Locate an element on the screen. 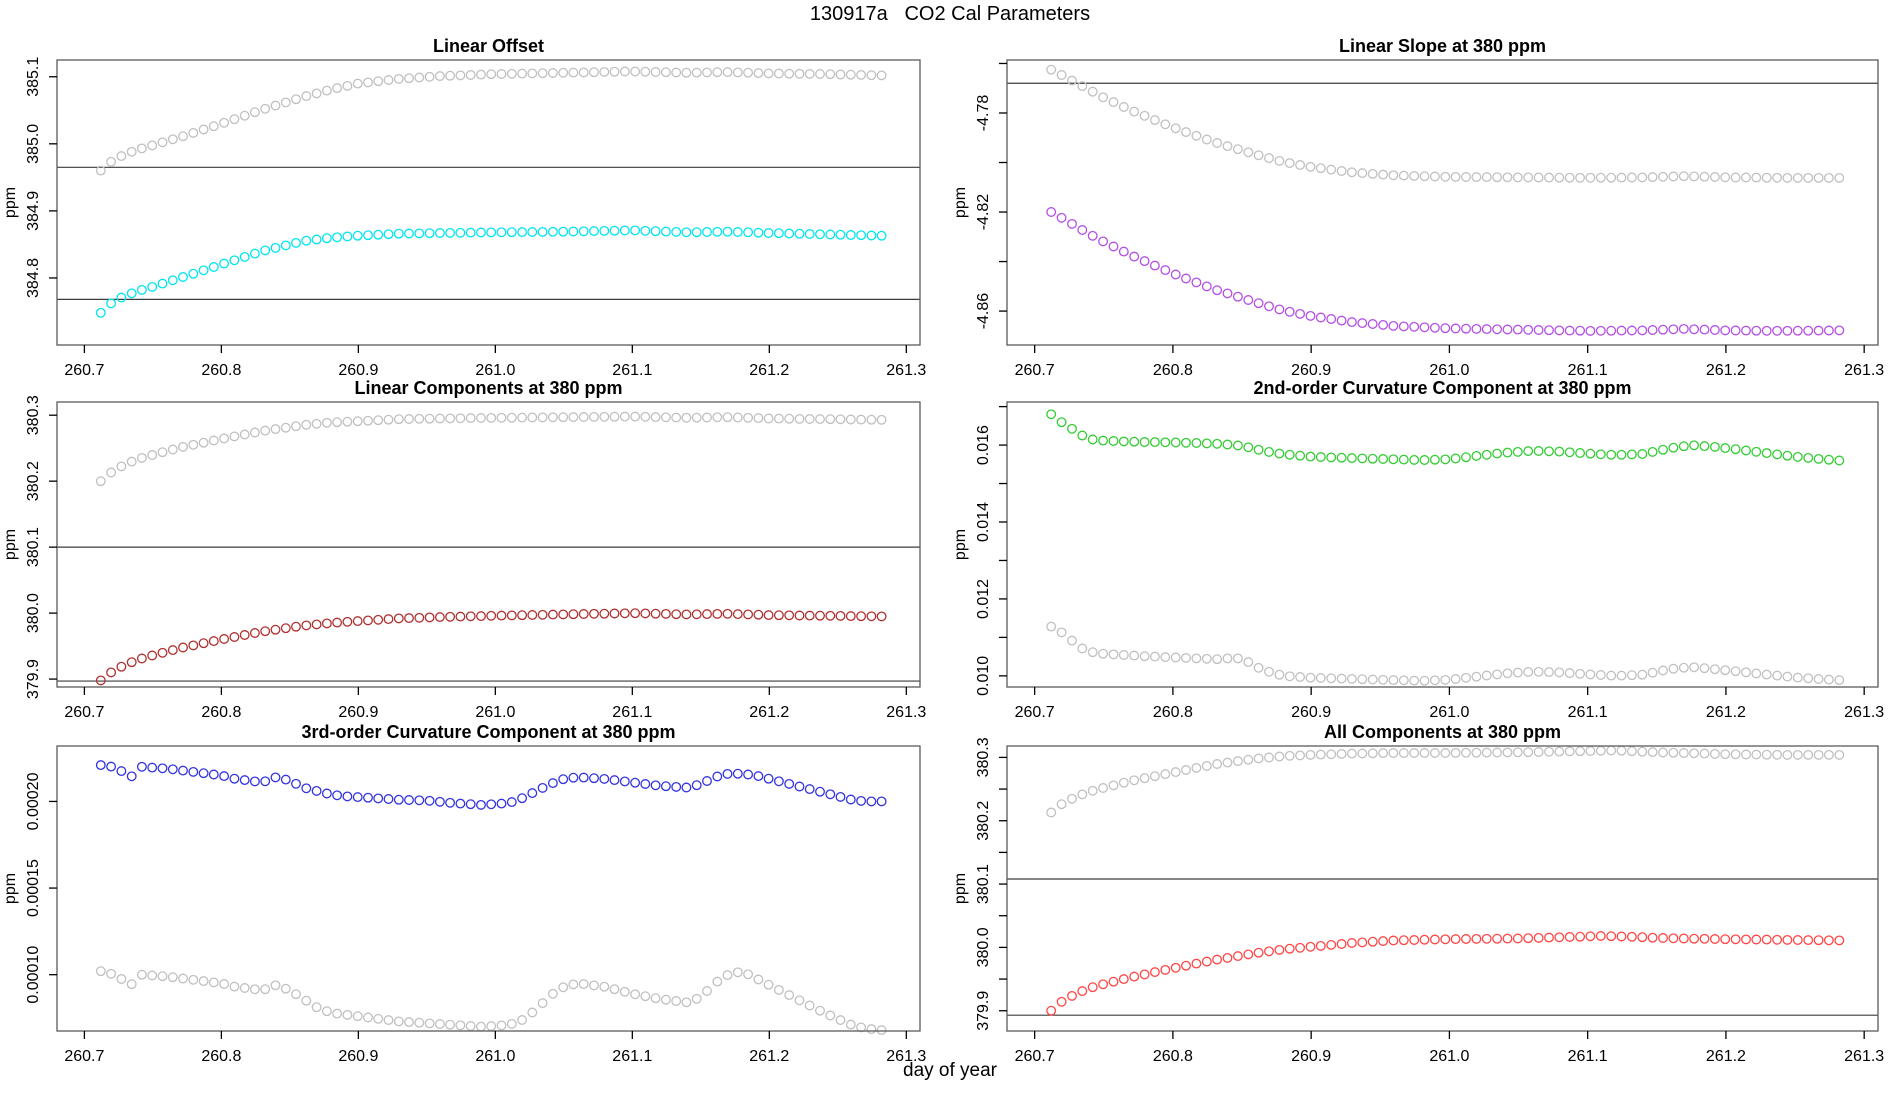 The height and width of the screenshot is (1100, 1900). x-tick-label: 261.1 is located at coordinates (1588, 1056).